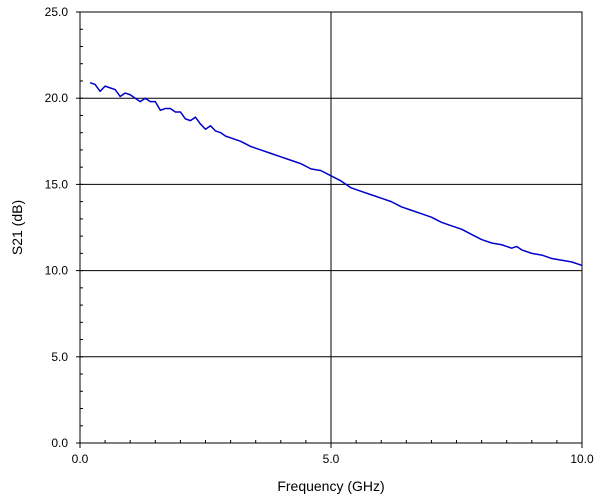 Image resolution: width=600 pixels, height=502 pixels. Describe the element at coordinates (57, 98) in the screenshot. I see `y-tick-label: 20.0` at that location.